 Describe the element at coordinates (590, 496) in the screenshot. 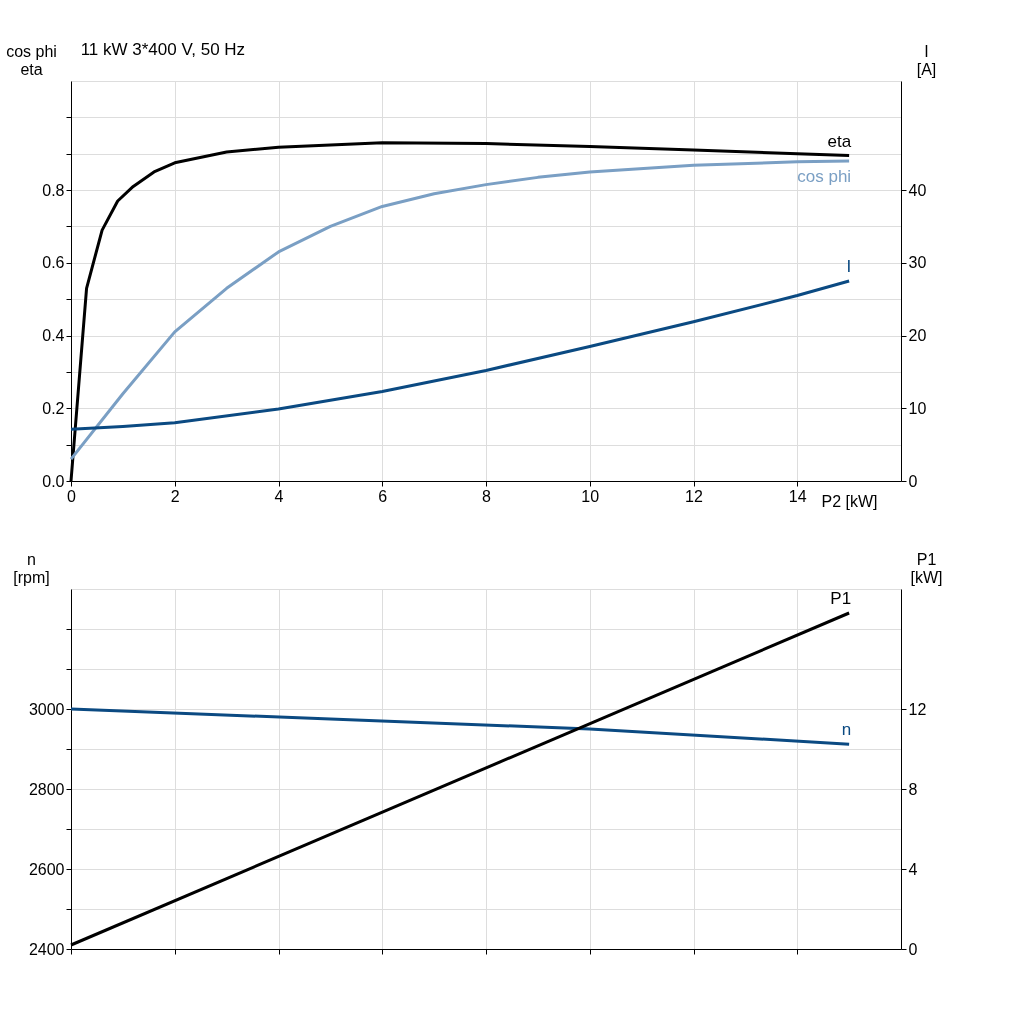

I see `x-tick-label: 10` at that location.